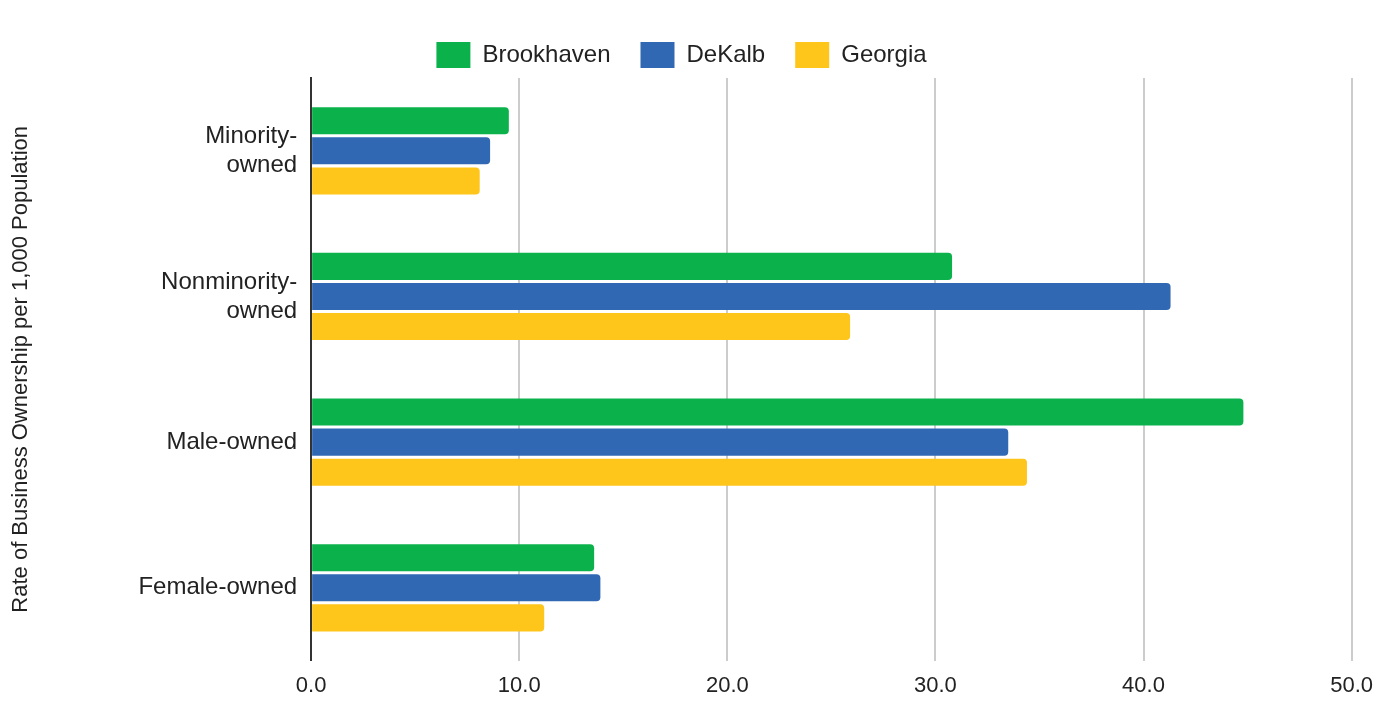  What do you see at coordinates (20, 369) in the screenshot?
I see `y-axis-title: Rate of Business Ownership per 1,000 Population` at bounding box center [20, 369].